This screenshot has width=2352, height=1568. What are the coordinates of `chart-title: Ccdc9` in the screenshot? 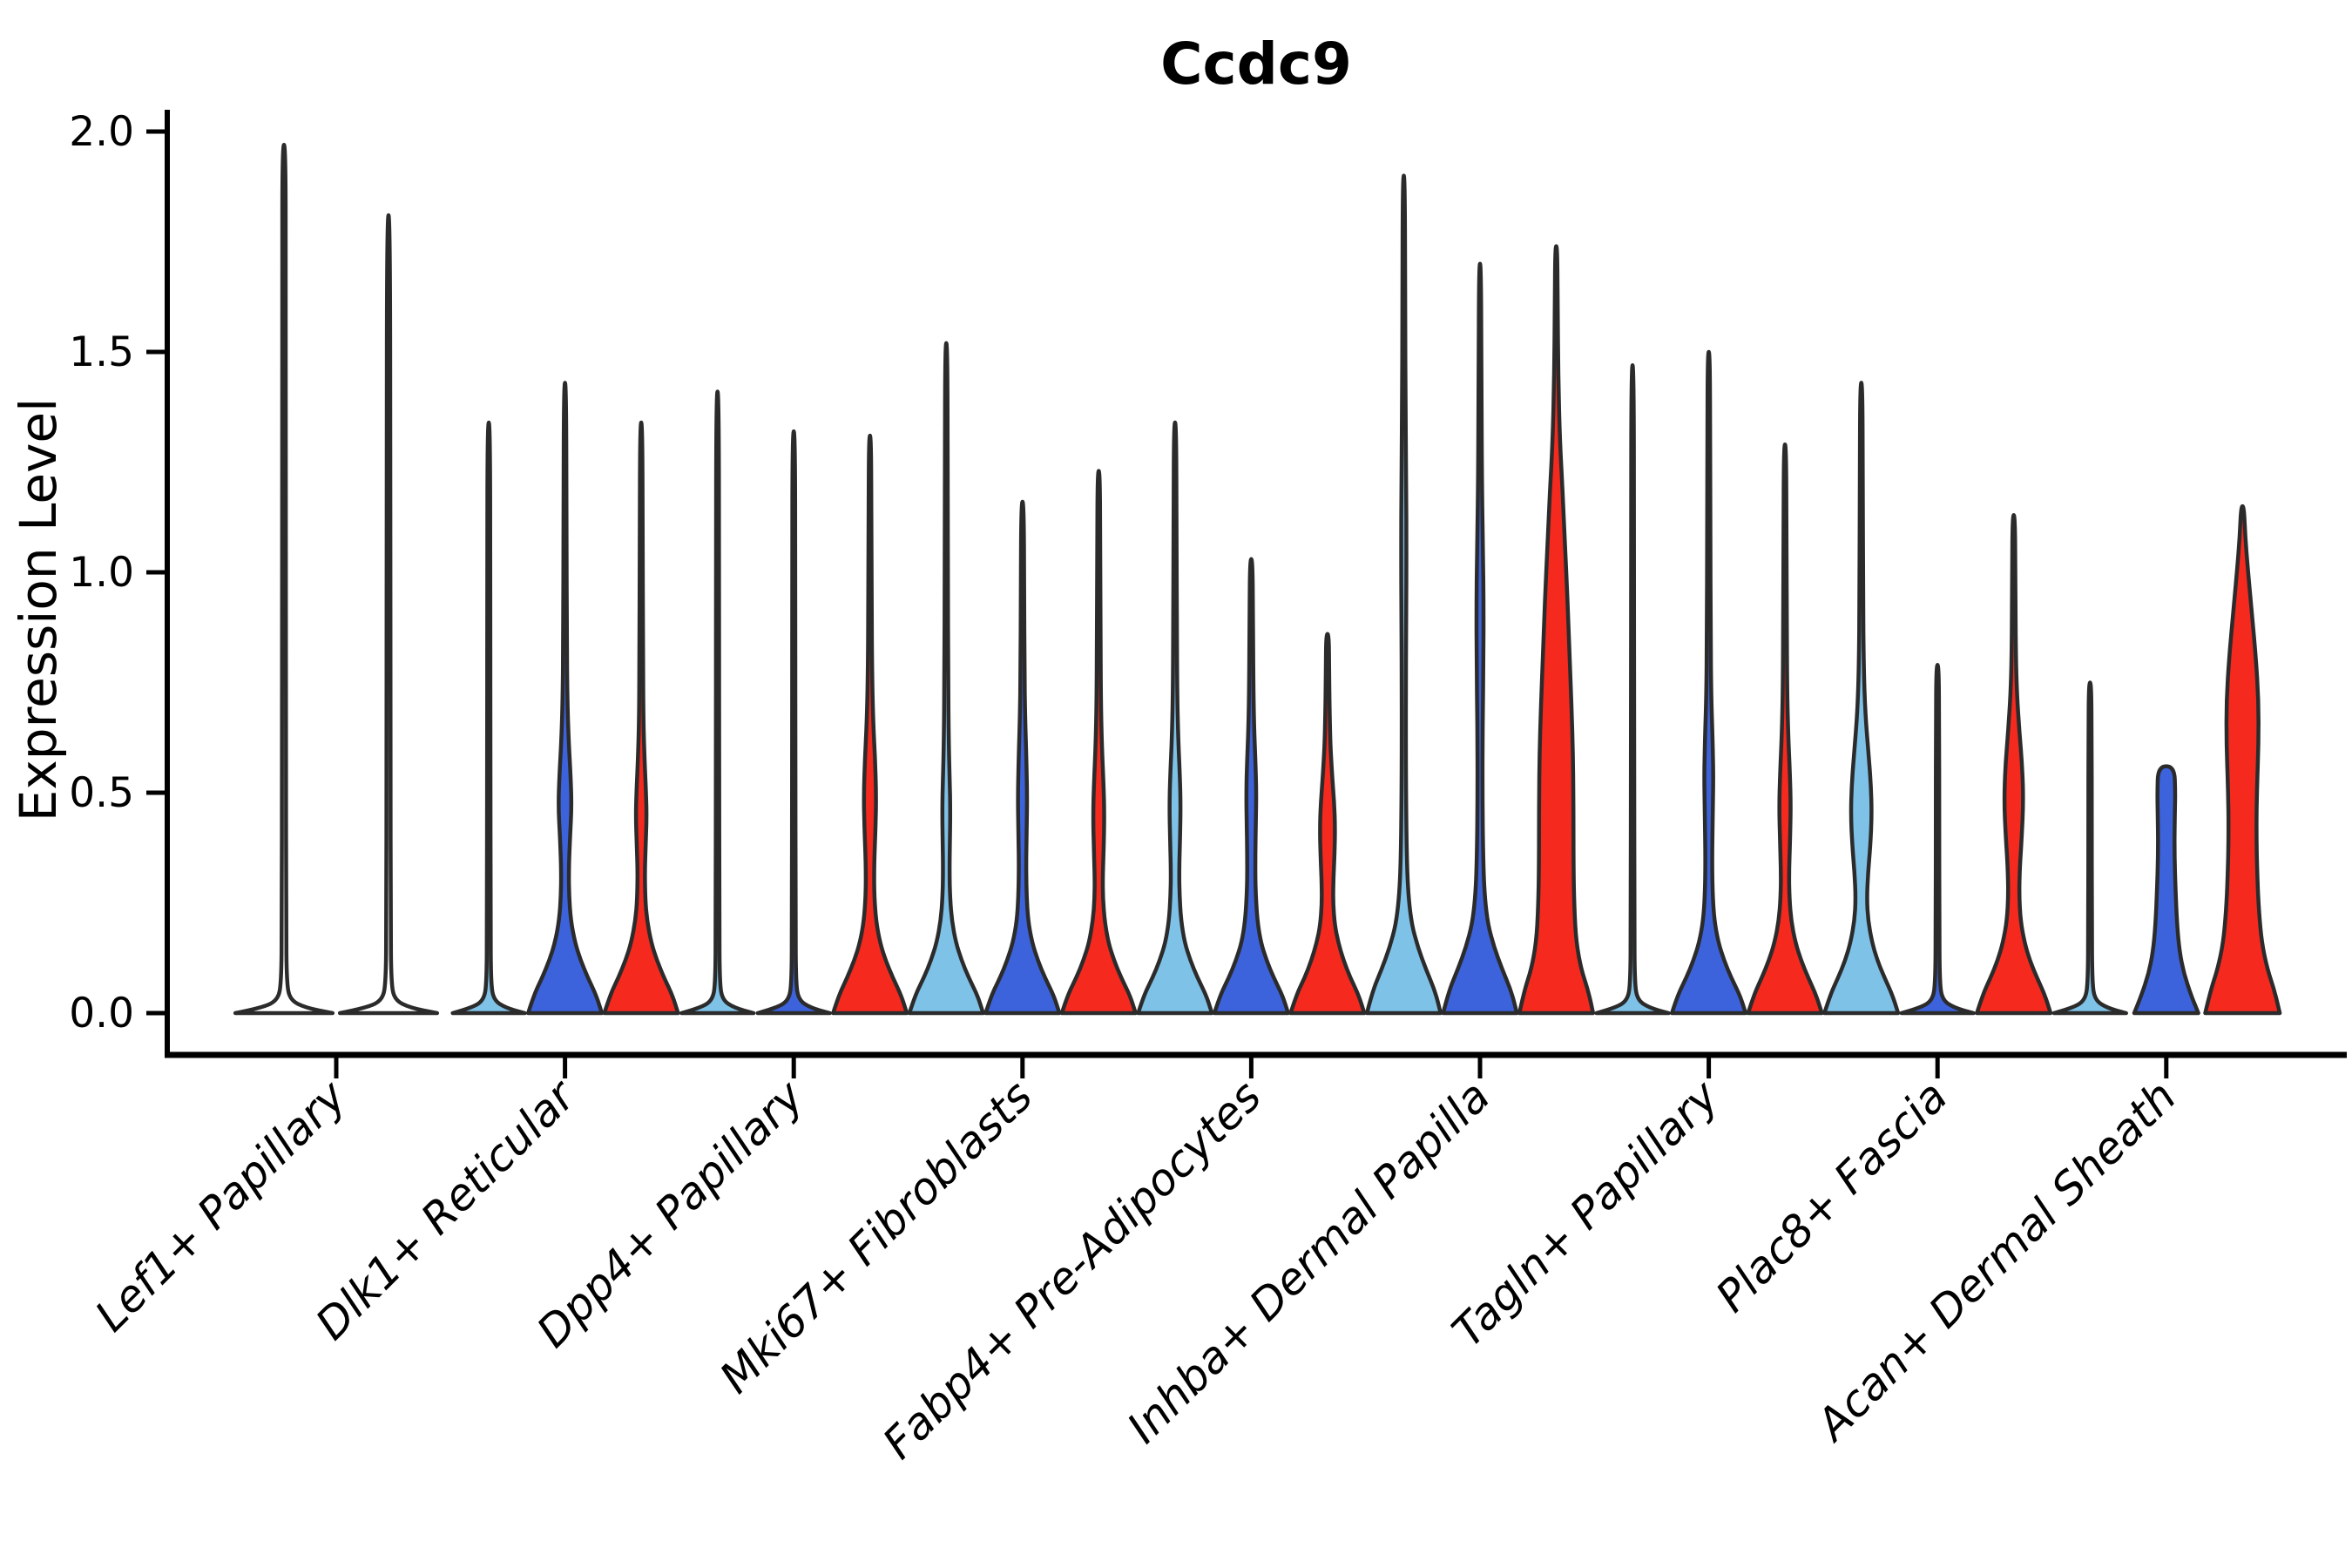 It's located at (1256, 64).